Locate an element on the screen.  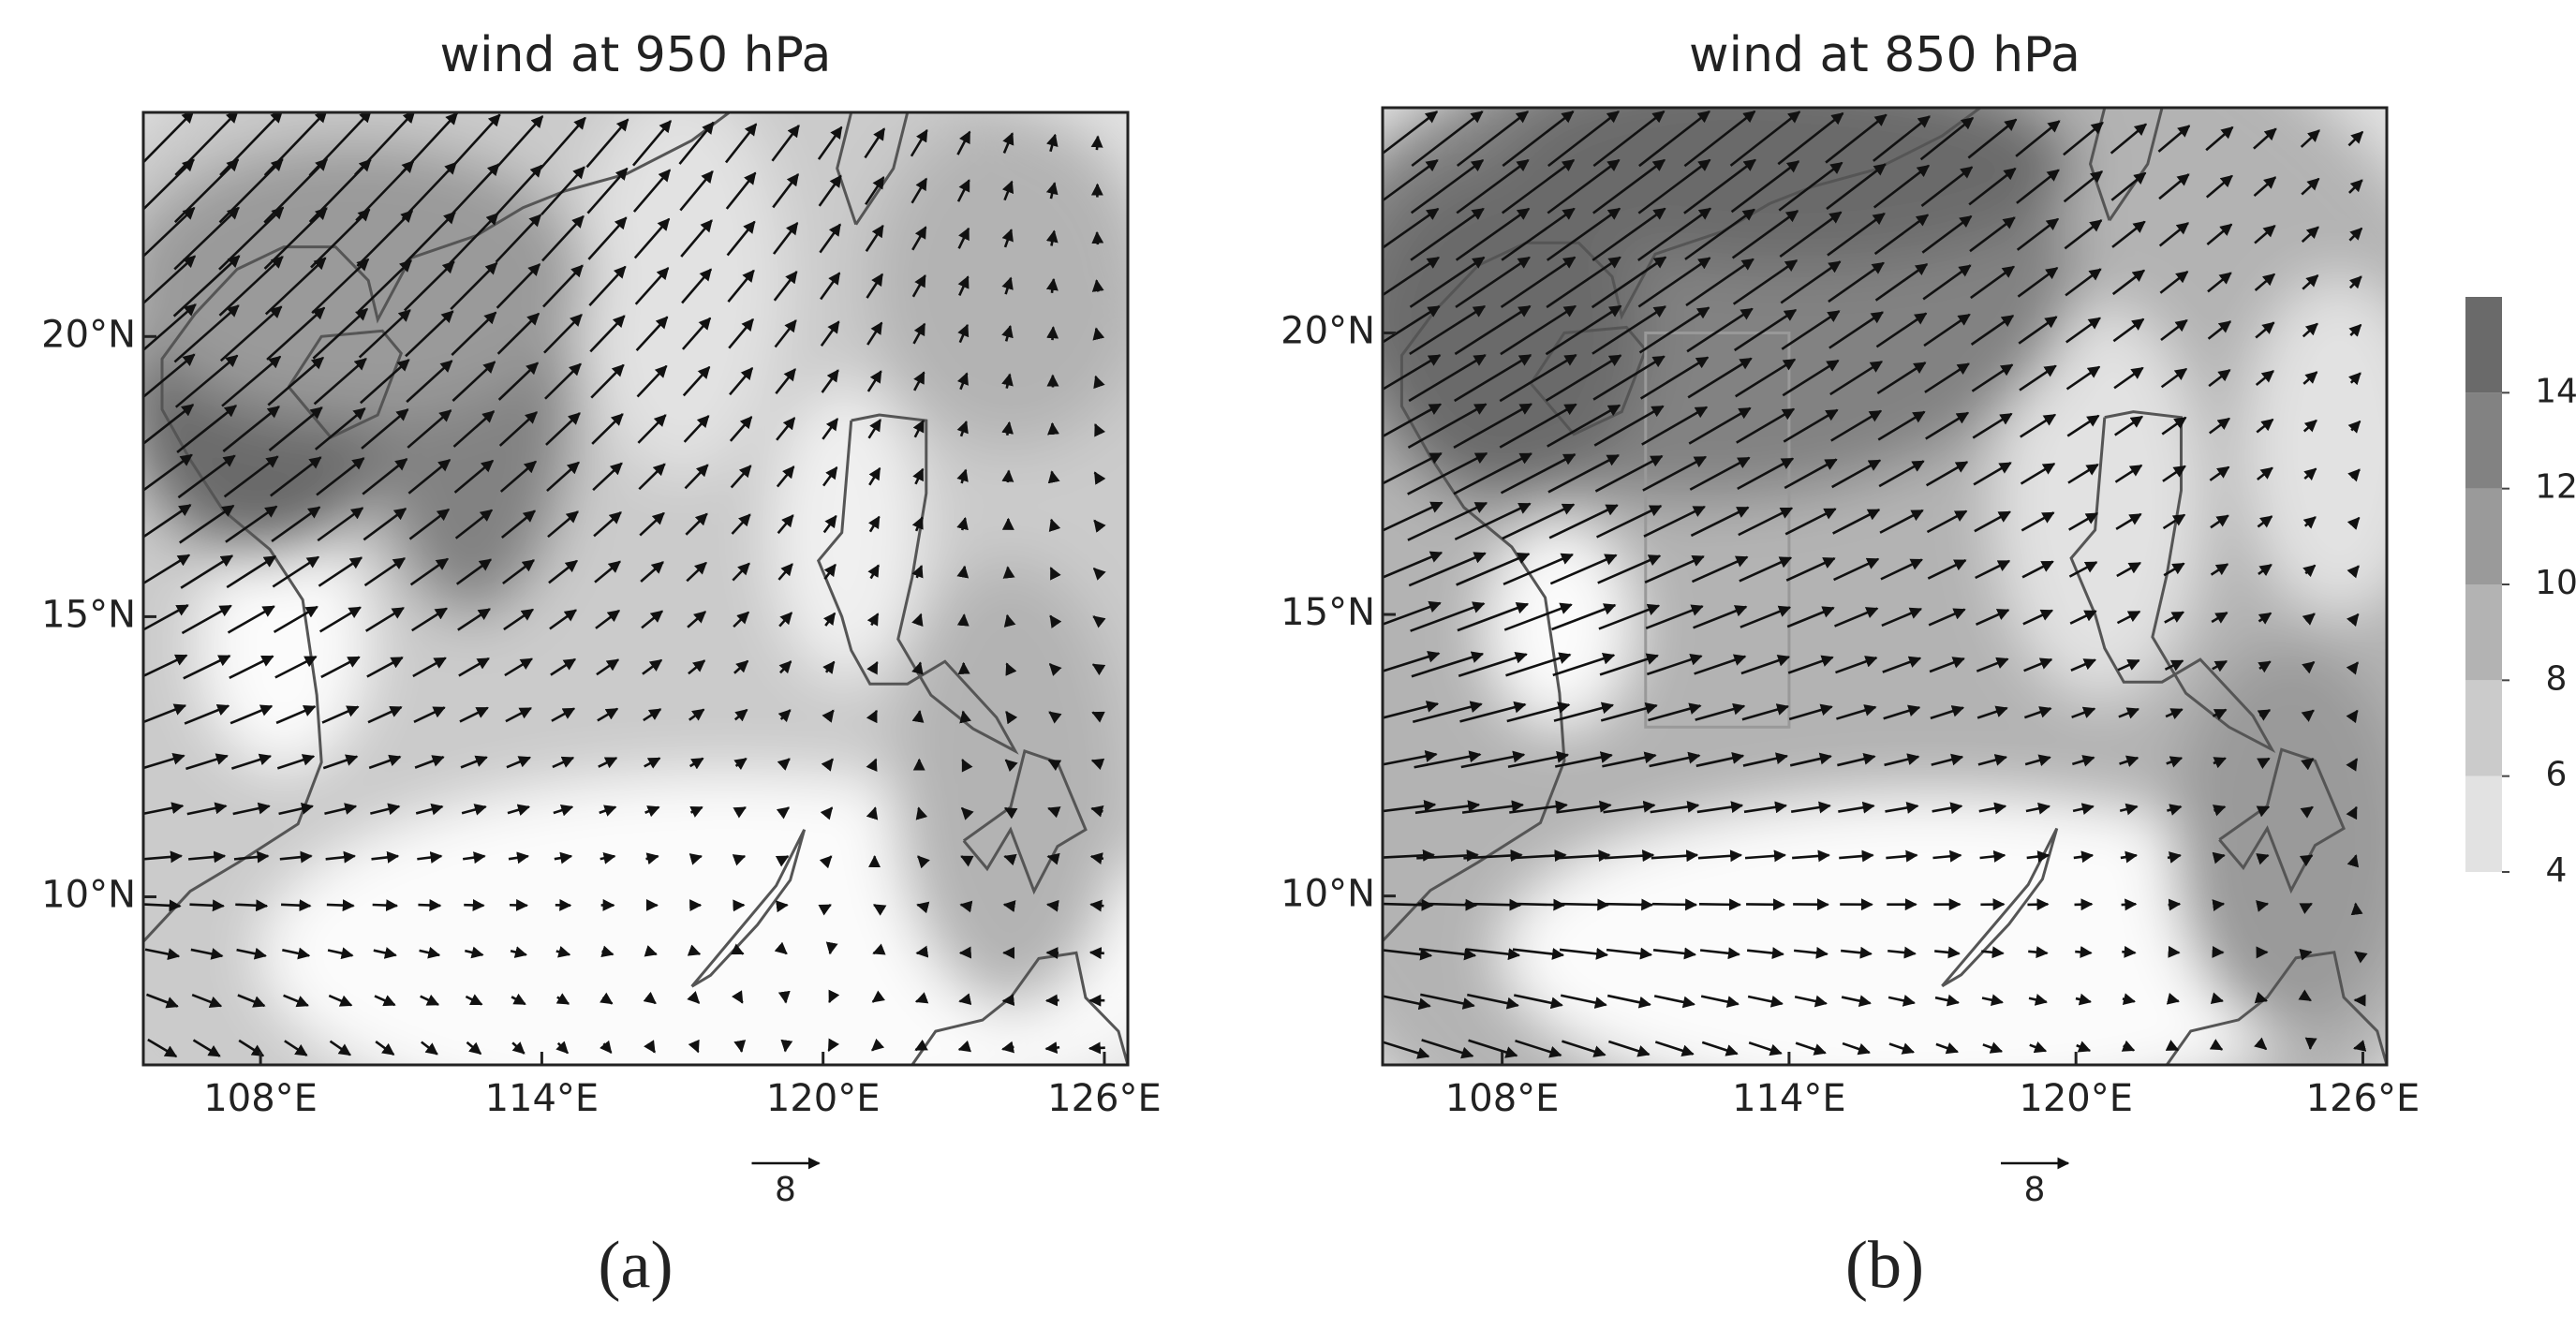
y-tick-label: 15°N is located at coordinates (88, 614).